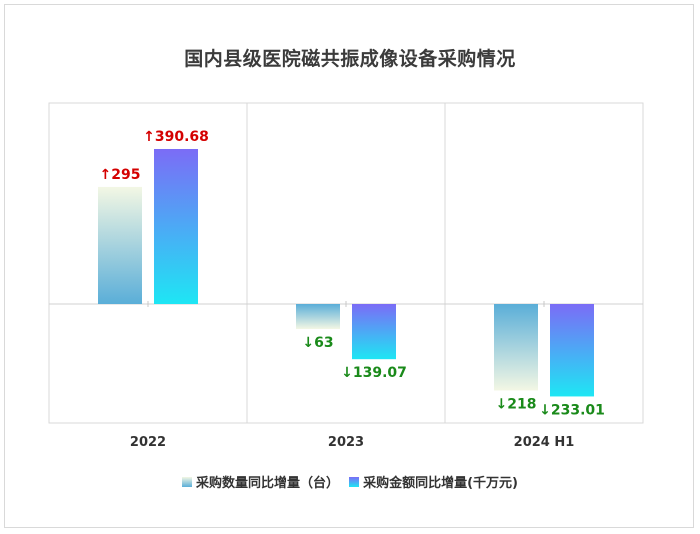 The image size is (700, 534). What do you see at coordinates (350, 59) in the screenshot?
I see `chart-title: 国内县级医院磁共振成像设备采购情况` at bounding box center [350, 59].